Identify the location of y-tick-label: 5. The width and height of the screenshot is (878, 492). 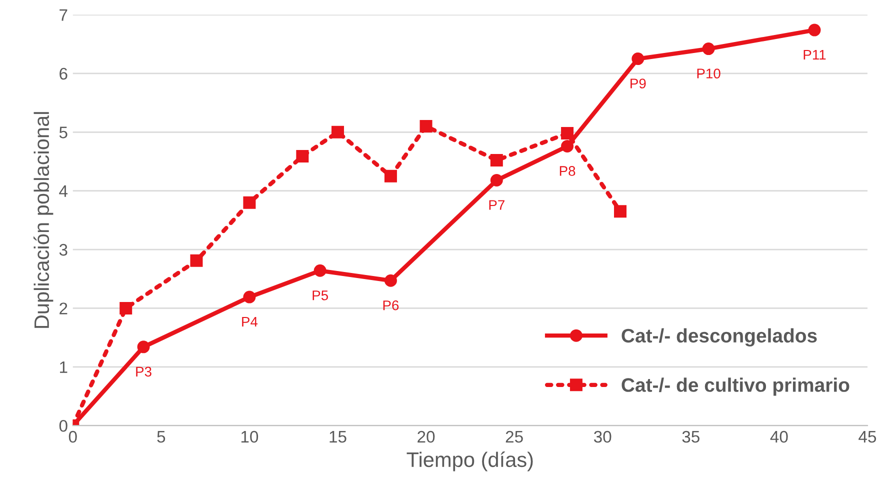
(63, 132).